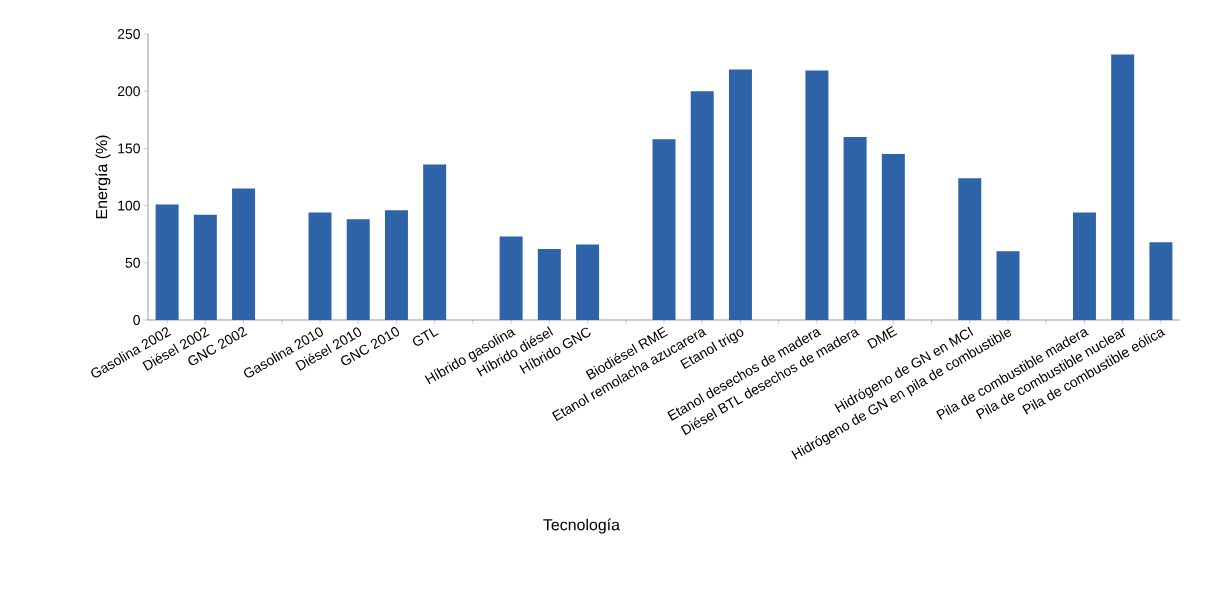 This screenshot has height=596, width=1222. Describe the element at coordinates (128, 91) in the screenshot. I see `y-tick-label: 200` at that location.